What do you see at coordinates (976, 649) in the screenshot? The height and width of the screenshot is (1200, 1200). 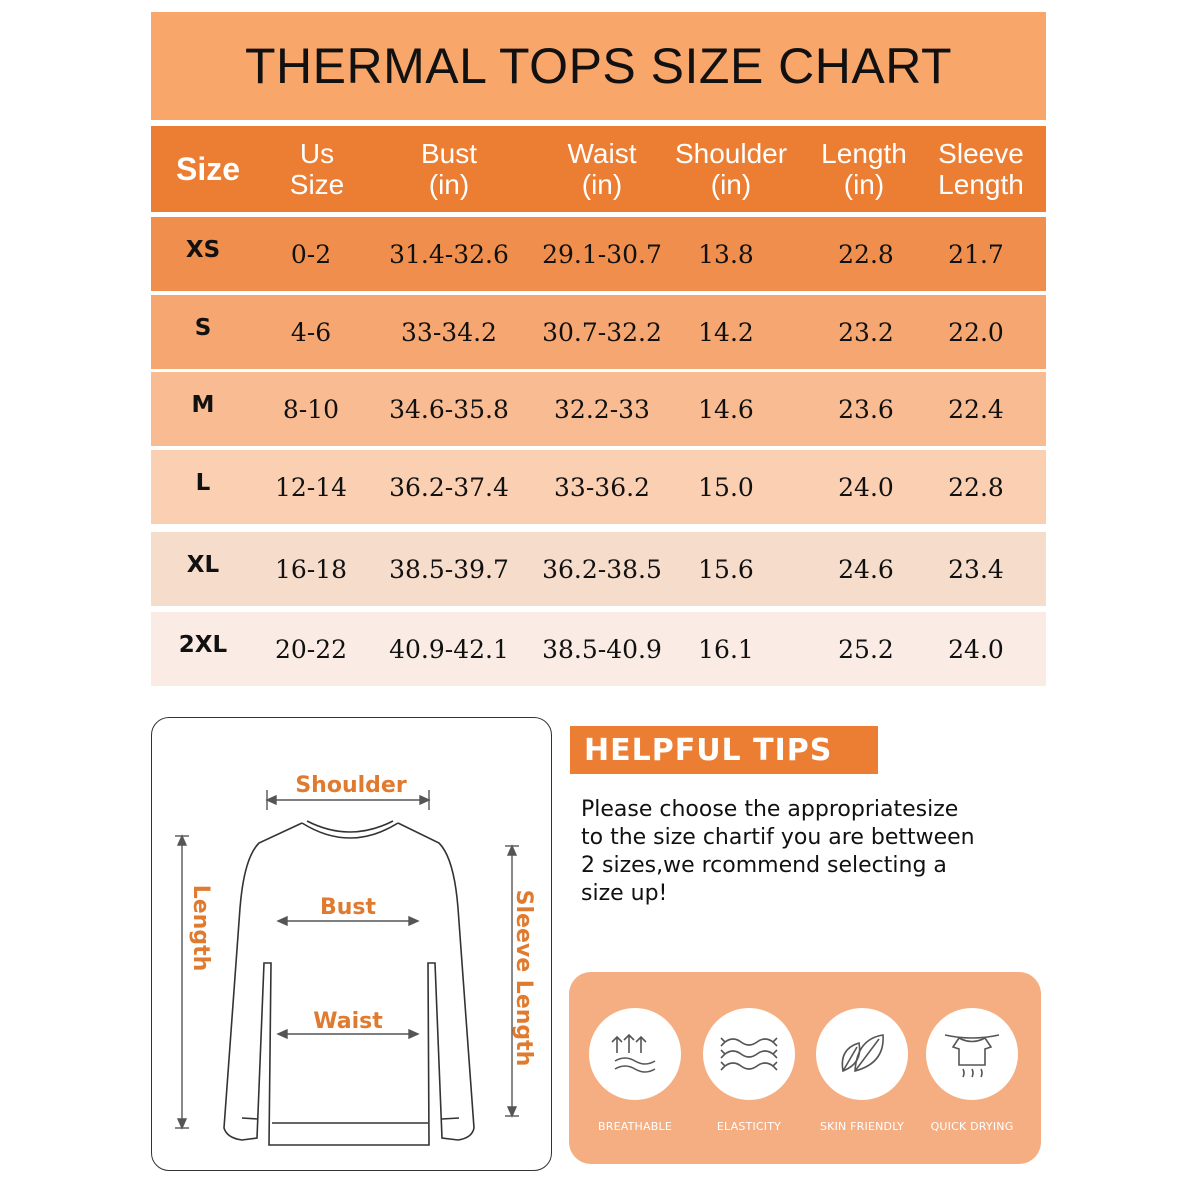 I see `cell-sleeve-length: 24.0` at bounding box center [976, 649].